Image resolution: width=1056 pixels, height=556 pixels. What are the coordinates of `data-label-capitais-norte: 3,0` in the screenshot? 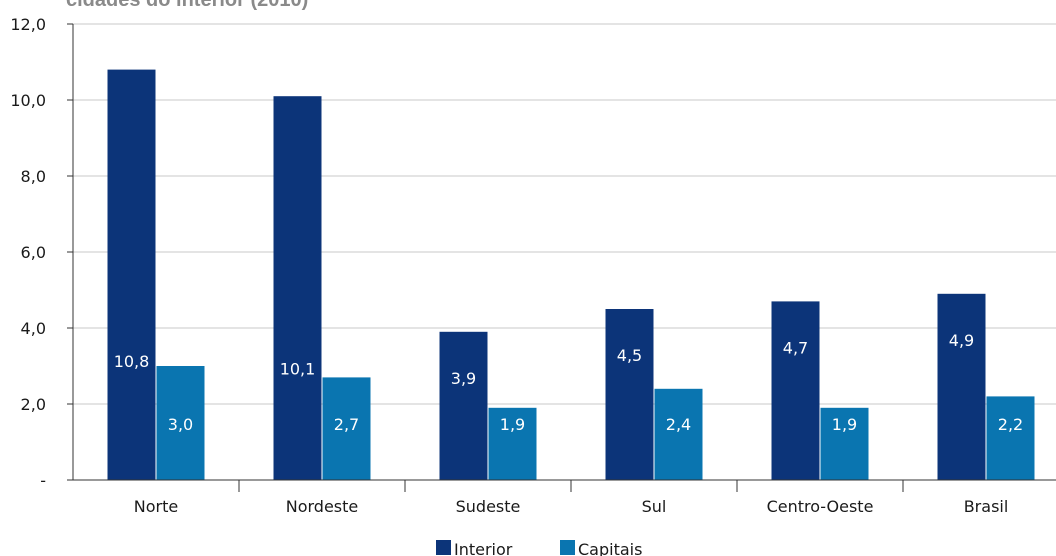 It's located at (180, 424).